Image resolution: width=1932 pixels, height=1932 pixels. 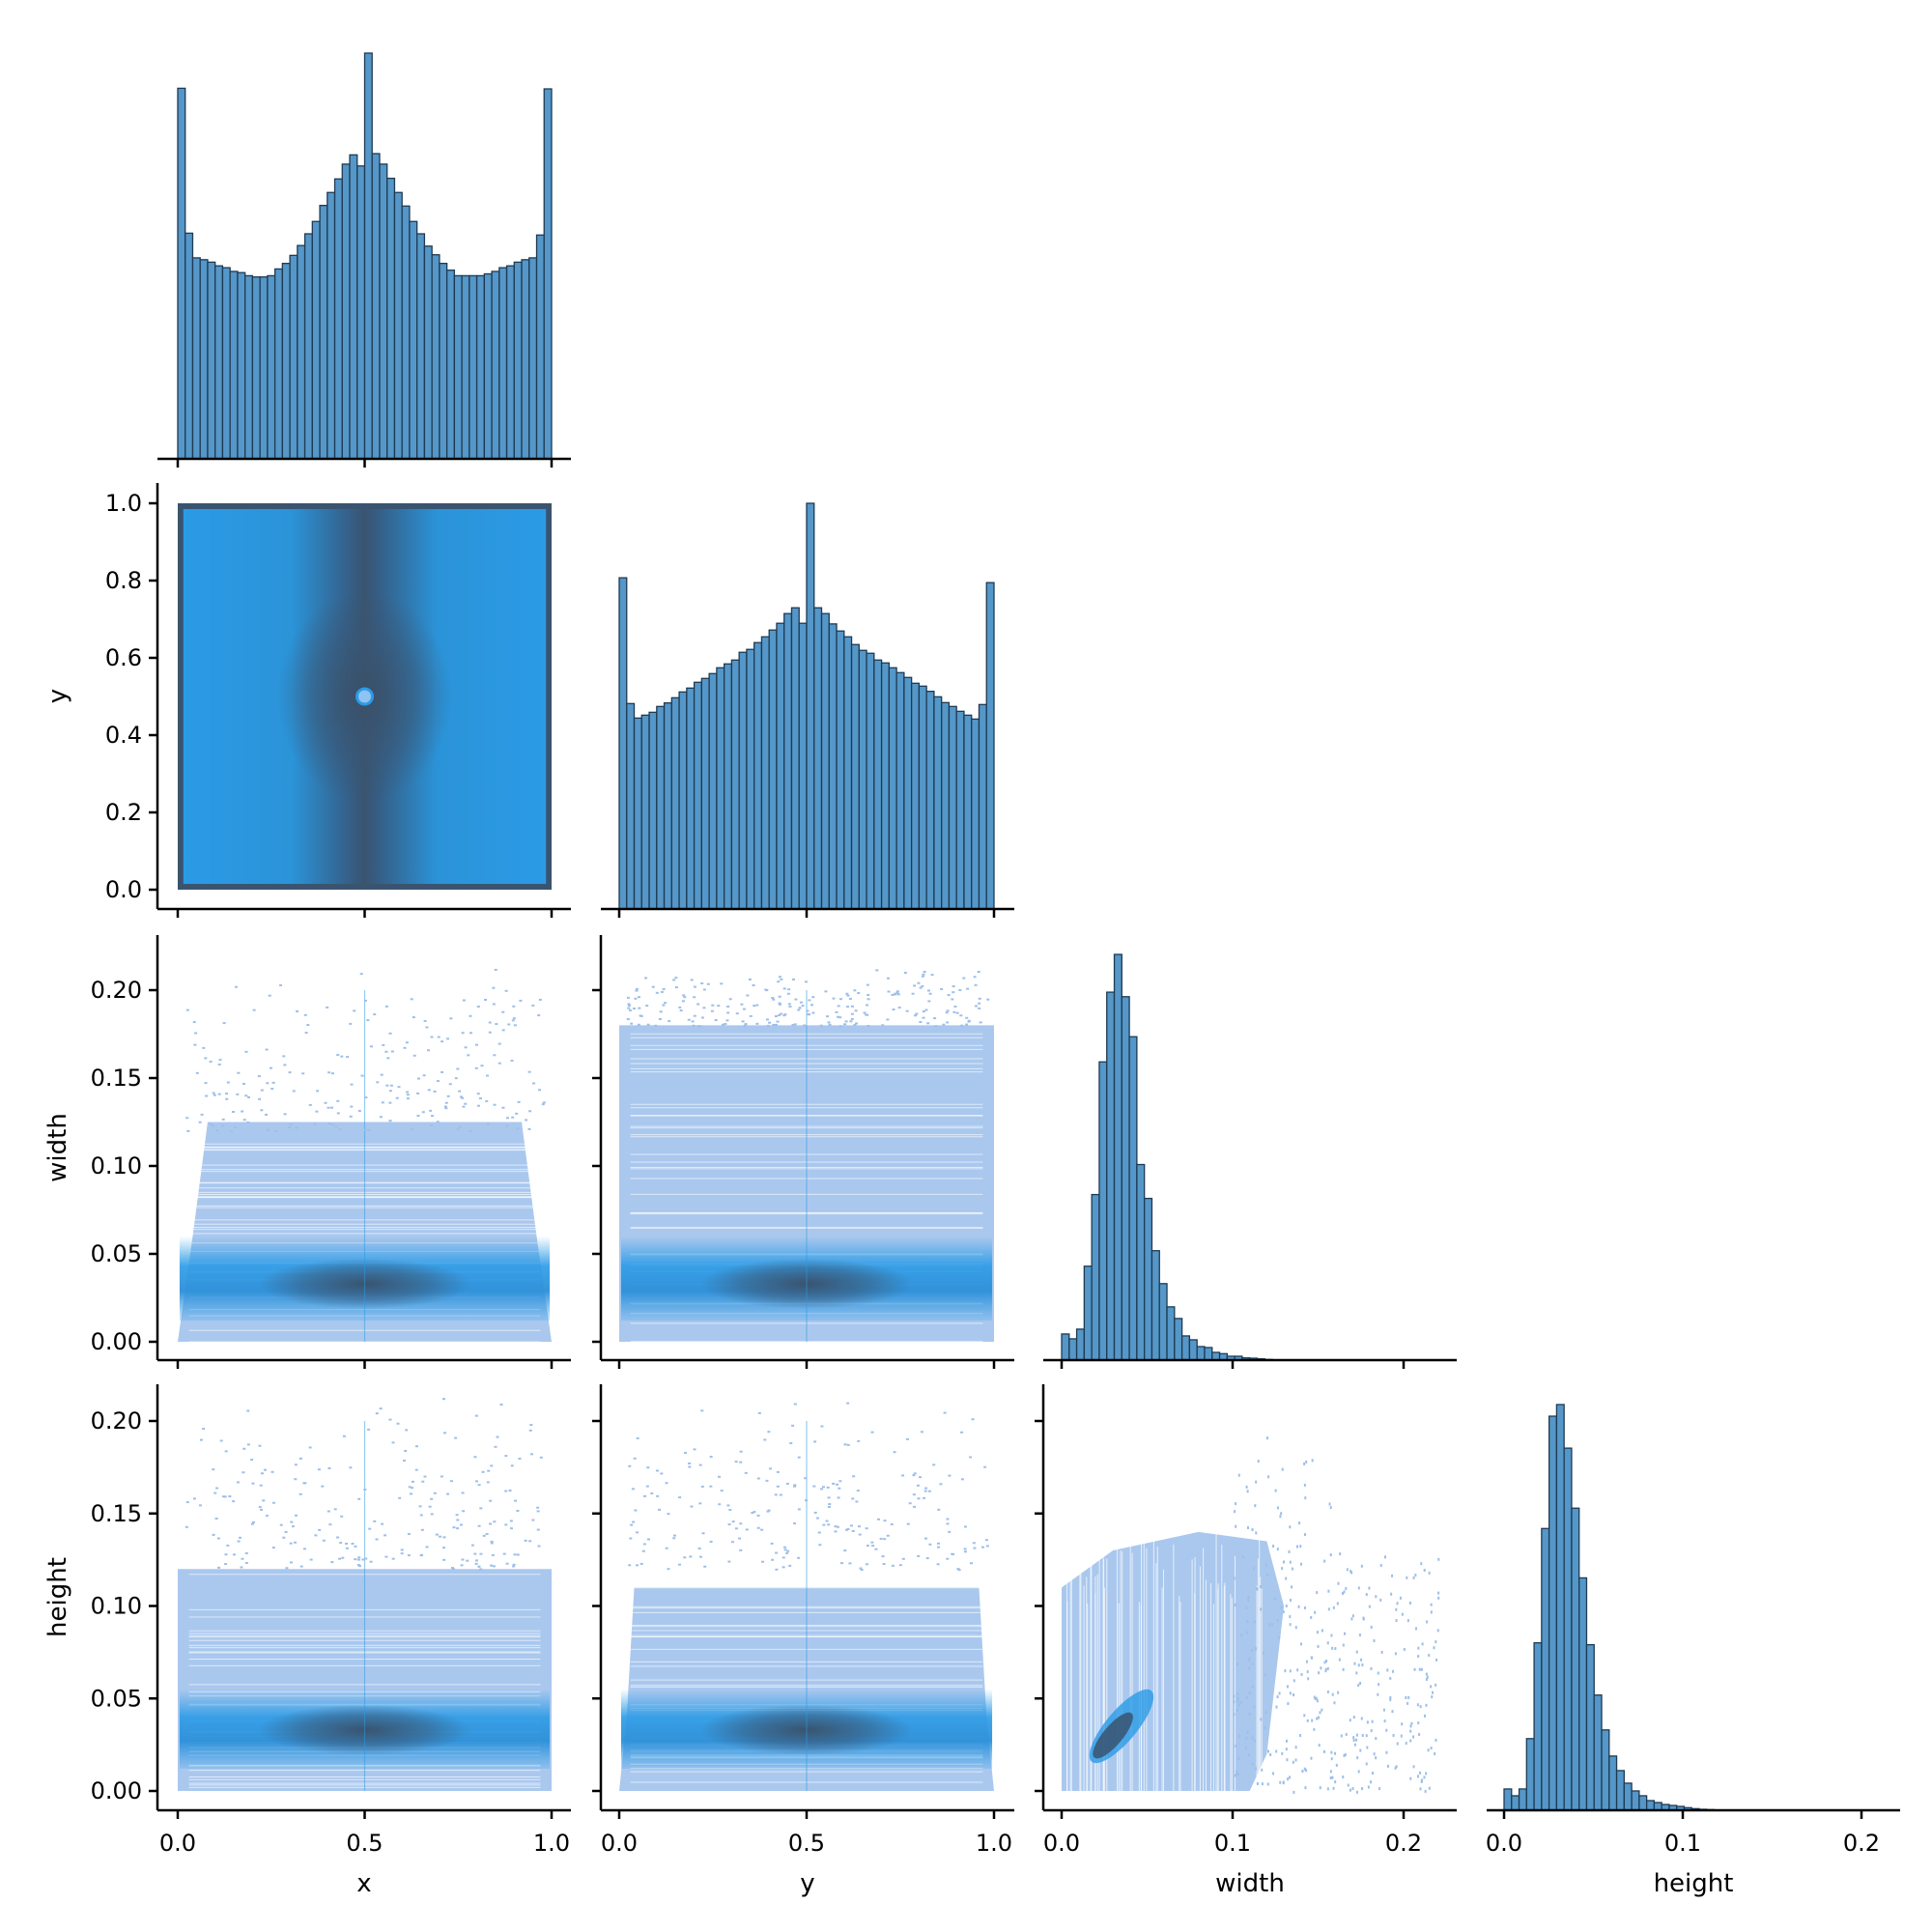 What do you see at coordinates (116, 1790) in the screenshot?
I see `y-tick-label: 0.00` at bounding box center [116, 1790].